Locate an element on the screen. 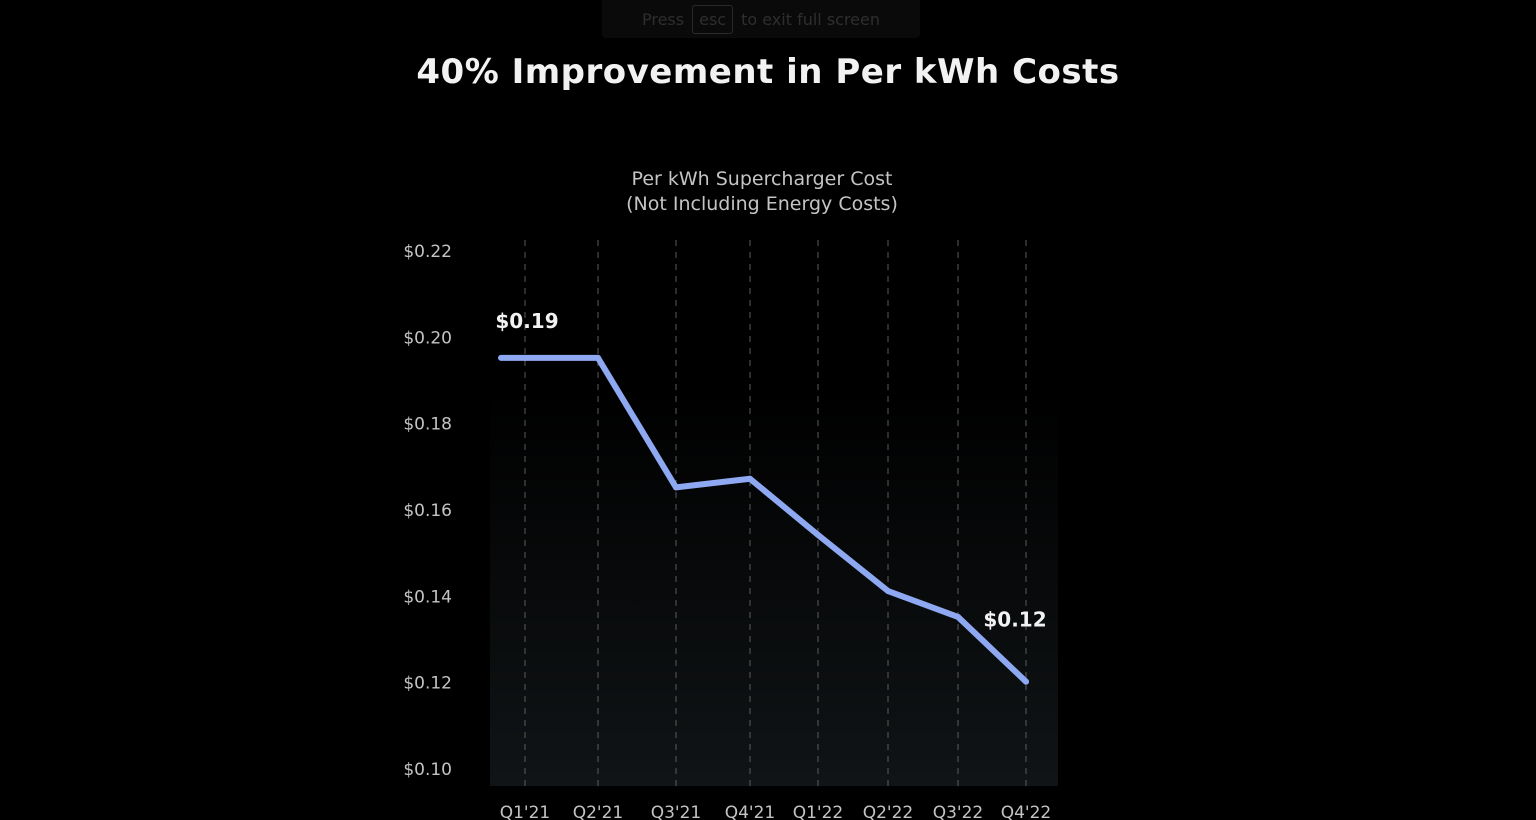 The height and width of the screenshot is (820, 1536). data-label: $0.19 is located at coordinates (526, 321).